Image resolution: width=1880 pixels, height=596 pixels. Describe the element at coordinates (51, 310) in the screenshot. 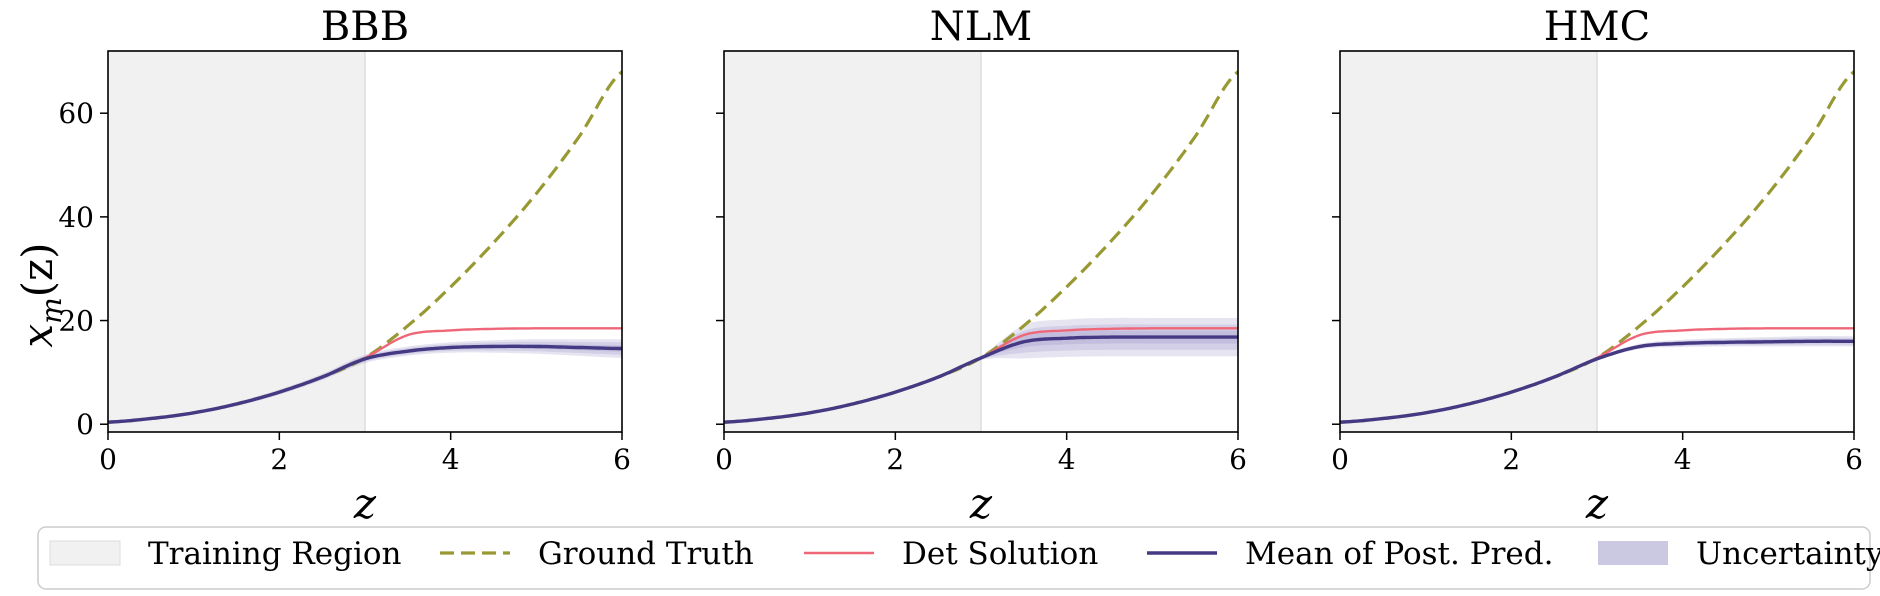

I see `y-label-sub: m` at that location.